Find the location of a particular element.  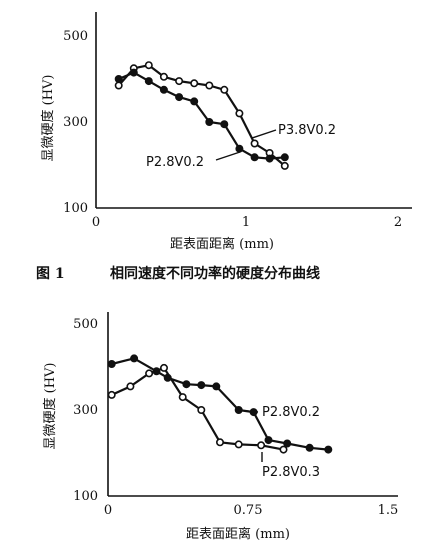

chart1-series-label: P3.8V0.2 is located at coordinates (307, 130).